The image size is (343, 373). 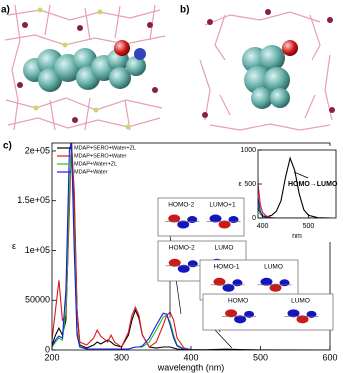 What do you see at coordinates (297, 236) in the screenshot?
I see `x-axis-label: nm` at bounding box center [297, 236].